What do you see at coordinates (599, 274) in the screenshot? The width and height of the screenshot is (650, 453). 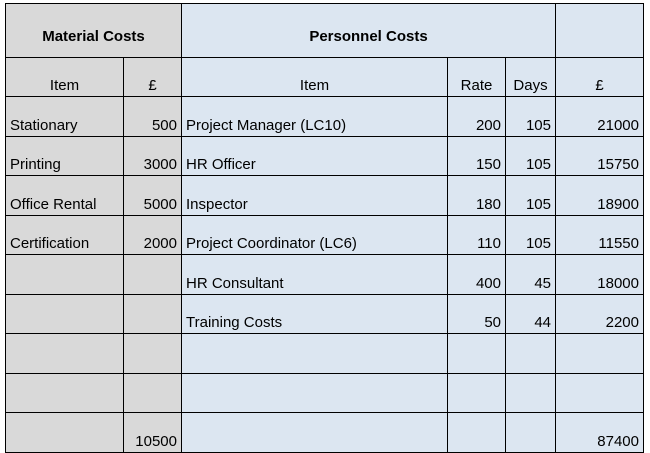 I see `personnel-amount-cell: 18000` at bounding box center [599, 274].